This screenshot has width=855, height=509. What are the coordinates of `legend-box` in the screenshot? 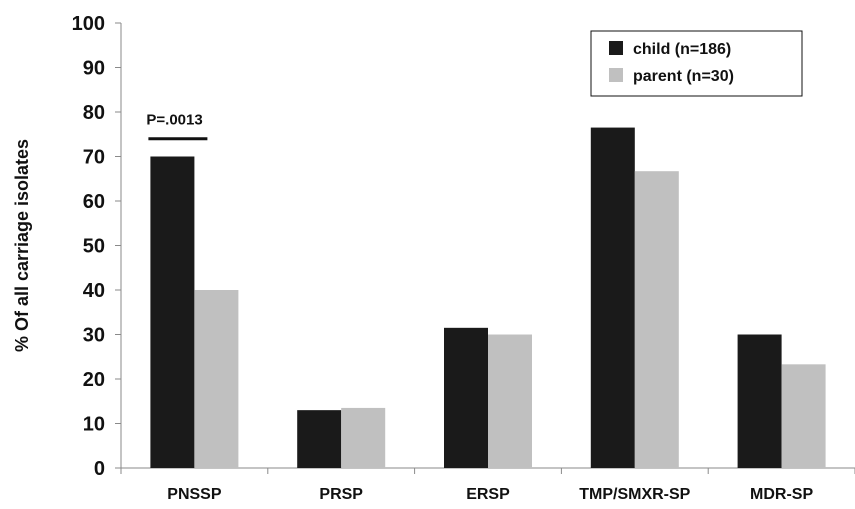 It's located at (696, 63).